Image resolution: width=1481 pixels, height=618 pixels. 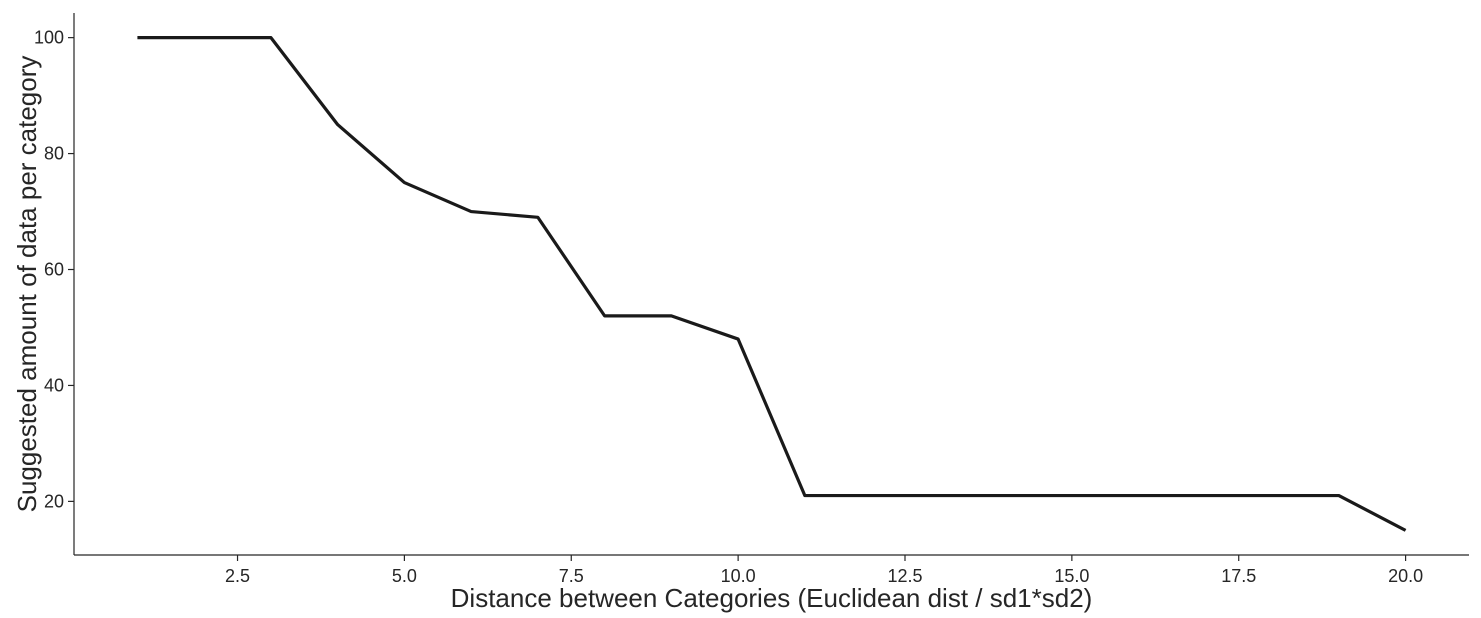 I want to click on x-tick-label: 15.0, so click(x=1071, y=576).